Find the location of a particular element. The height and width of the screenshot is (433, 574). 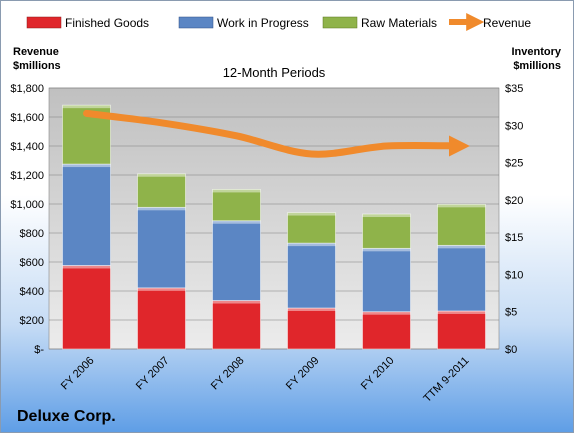

left-tick-label: $1,800 is located at coordinates (27, 89).